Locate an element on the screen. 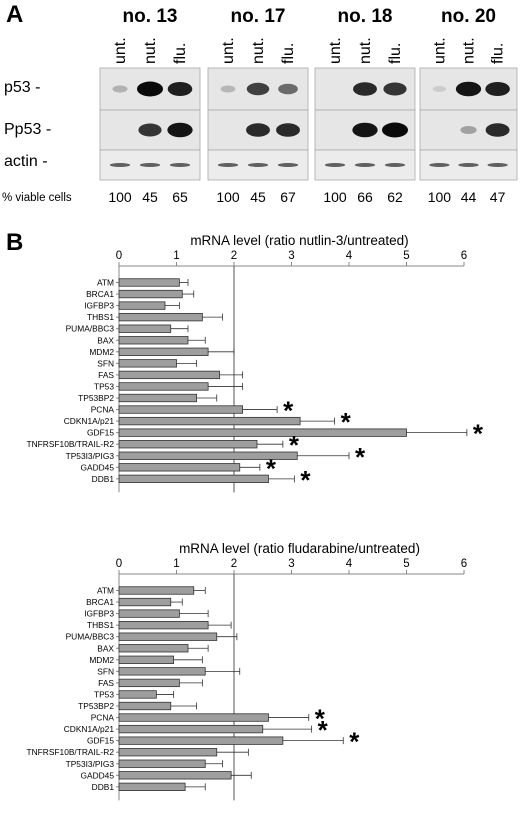 This screenshot has width=520, height=817. gene-label: GADD45 is located at coordinates (97, 467).